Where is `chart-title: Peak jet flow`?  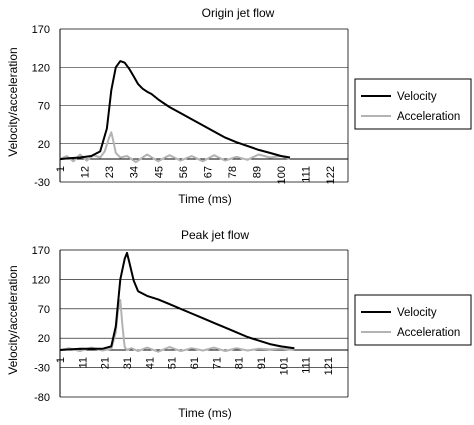 chart-title: Peak jet flow is located at coordinates (215, 235).